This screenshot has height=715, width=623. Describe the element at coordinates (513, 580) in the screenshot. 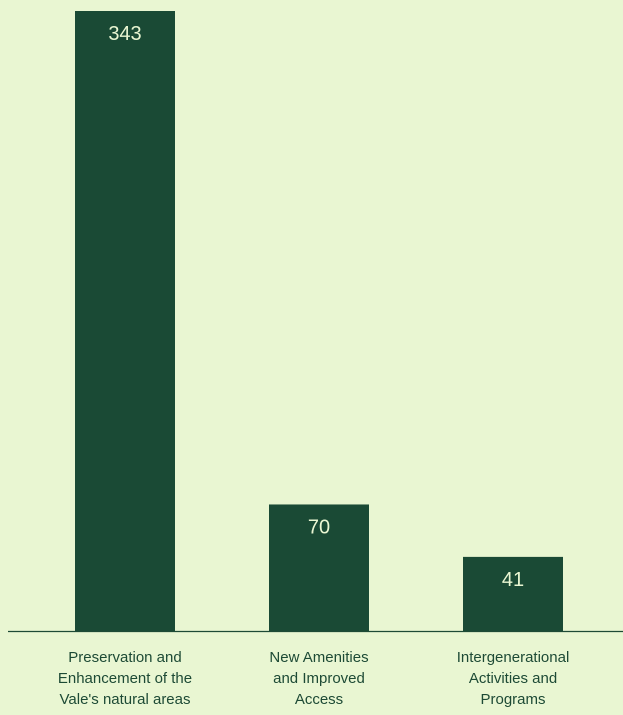

I see `bar-value-label-3: 41` at that location.